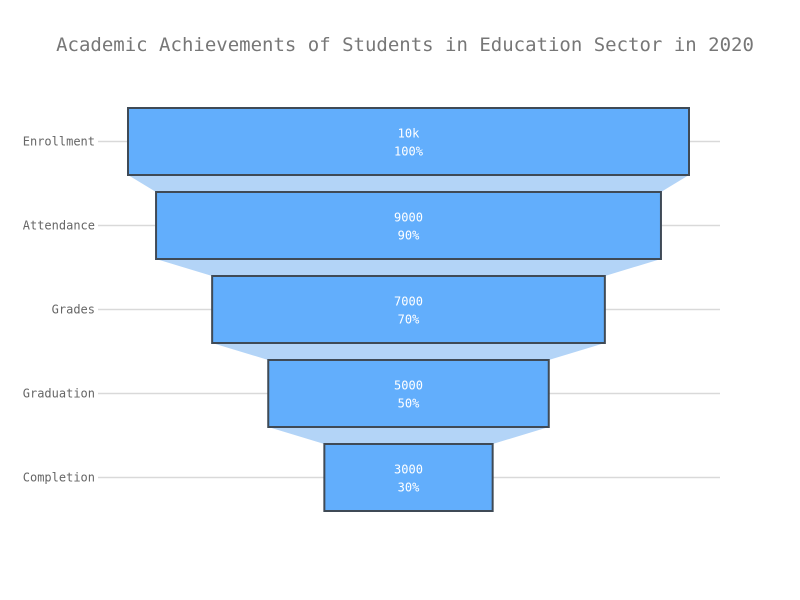  I want to click on value-label: 5000, so click(408, 386).